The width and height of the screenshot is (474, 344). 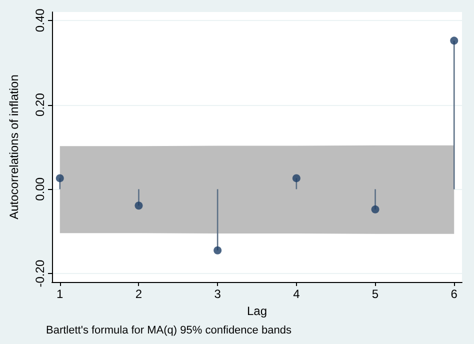 What do you see at coordinates (218, 294) in the screenshot?
I see `x-tick-label: 3` at bounding box center [218, 294].